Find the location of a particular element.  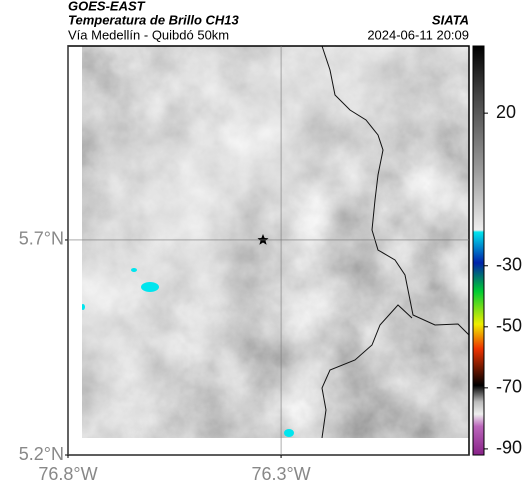

colorbar-tick-label: 20 is located at coordinates (506, 112).